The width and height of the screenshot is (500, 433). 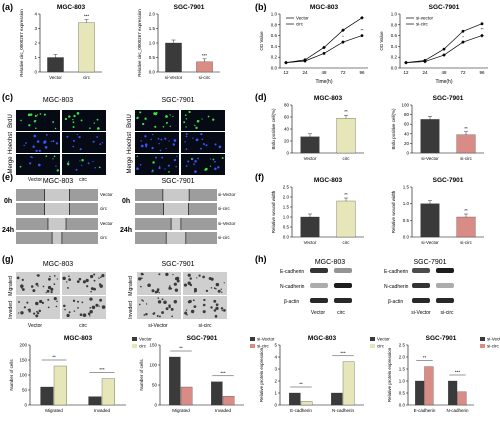 I want to click on y-tick-label: 100, so click(x=405, y=105).